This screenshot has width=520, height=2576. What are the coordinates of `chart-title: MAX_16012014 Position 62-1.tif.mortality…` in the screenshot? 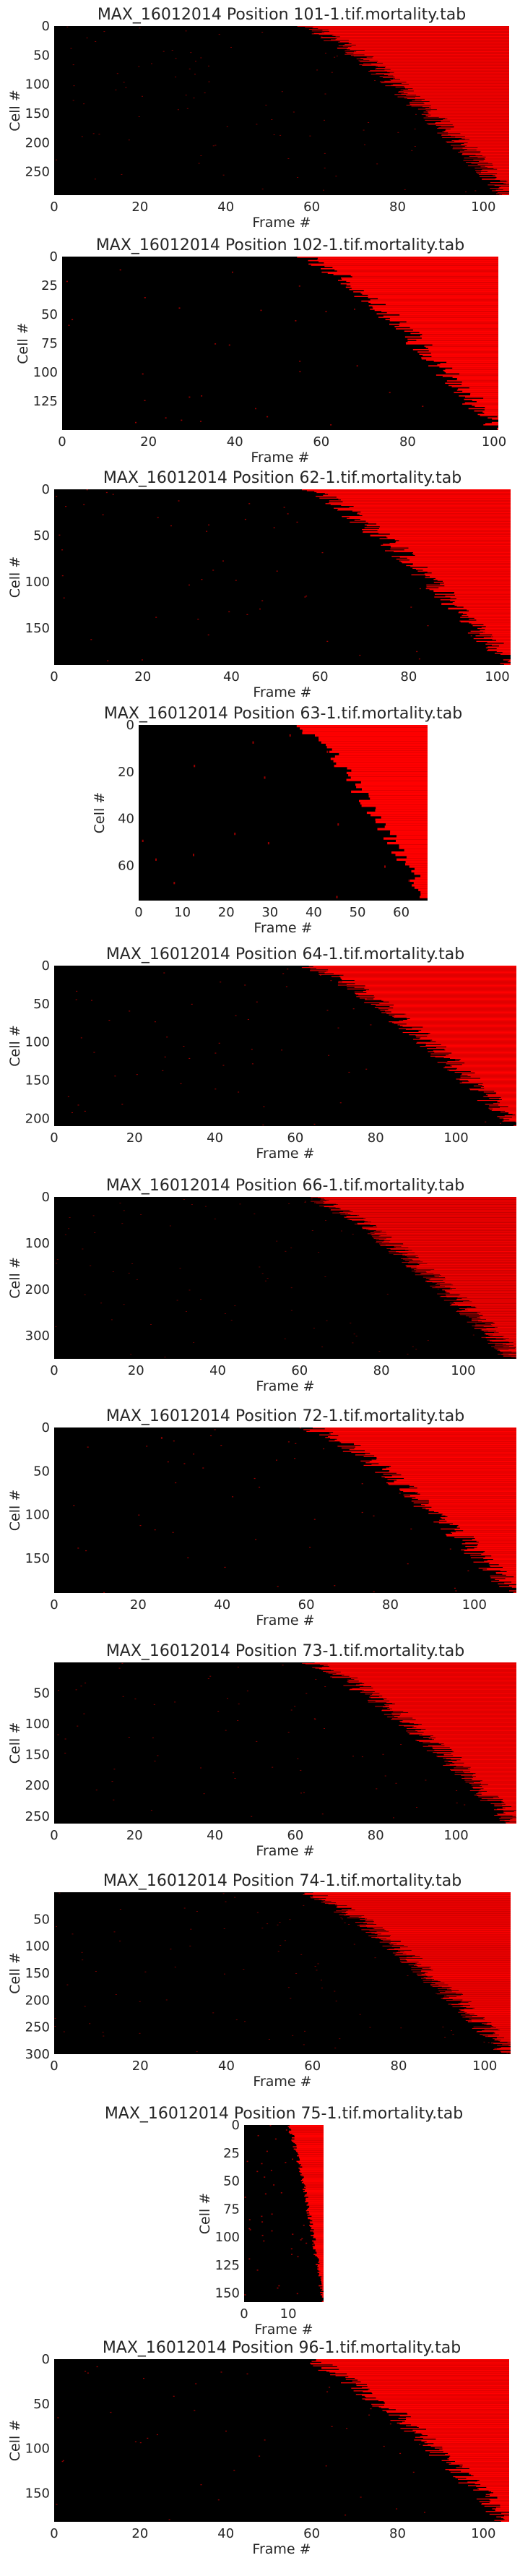 It's located at (282, 478).